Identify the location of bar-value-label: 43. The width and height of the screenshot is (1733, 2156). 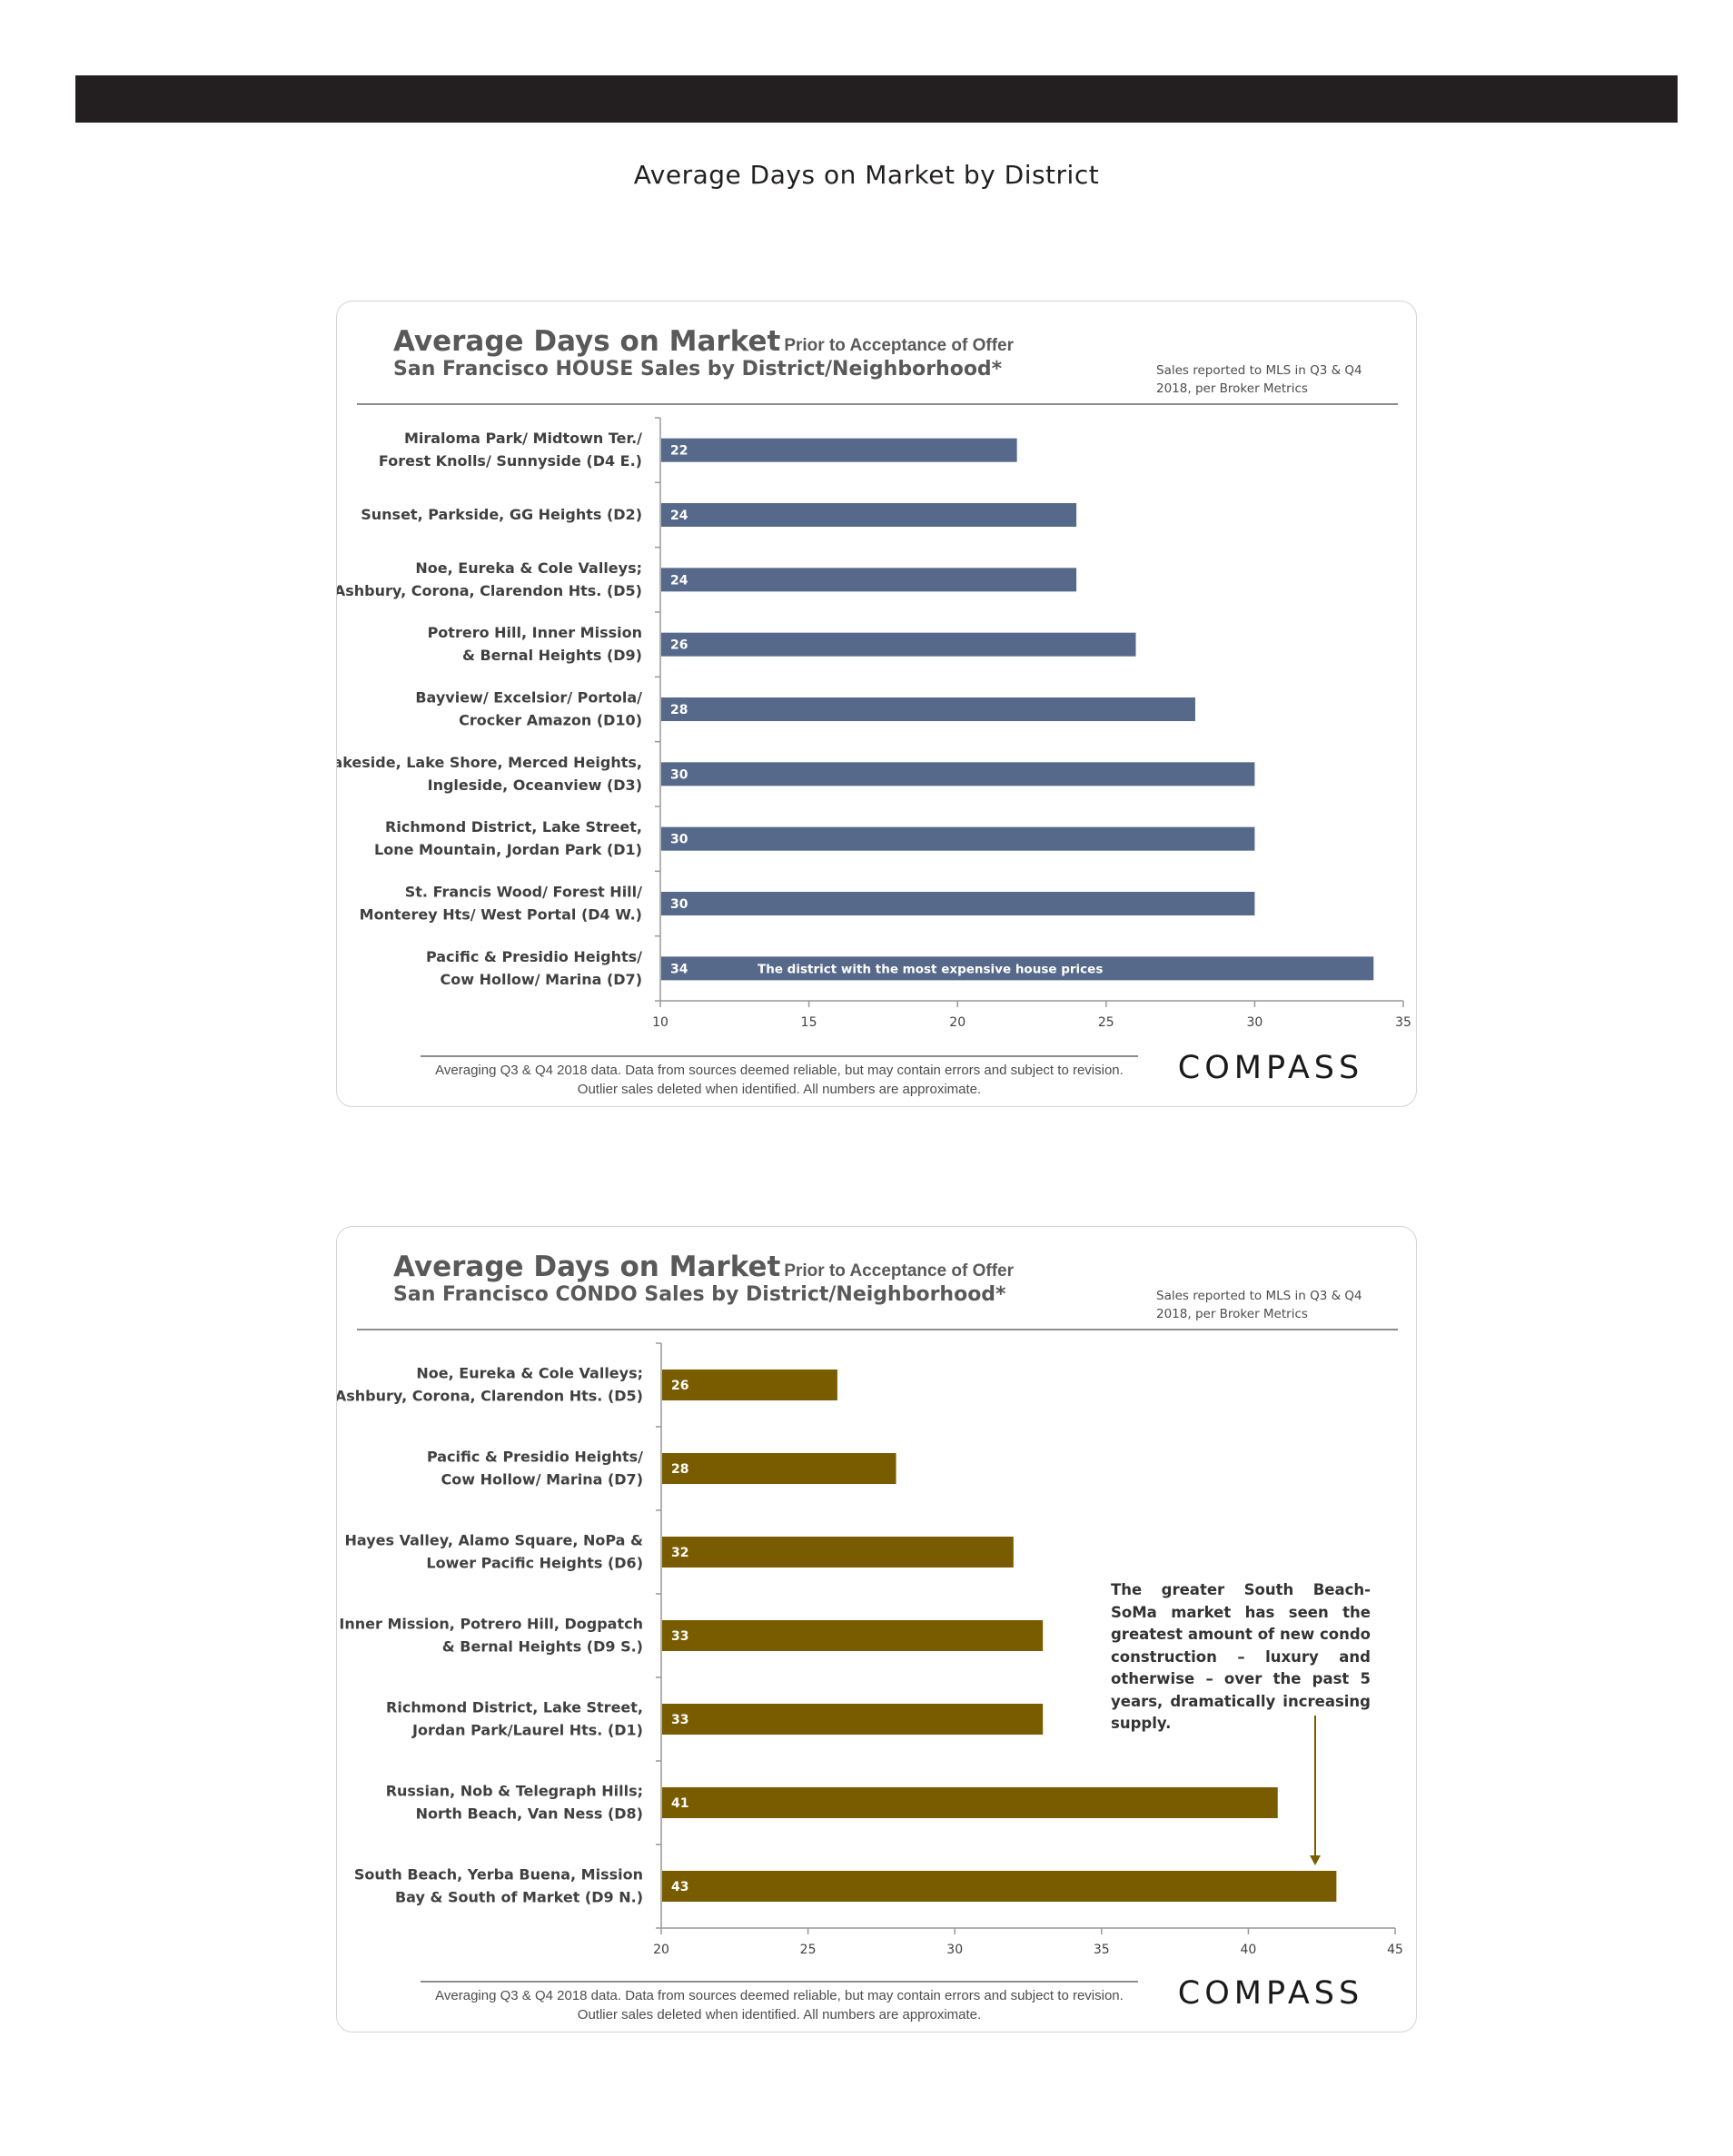
(679, 1887).